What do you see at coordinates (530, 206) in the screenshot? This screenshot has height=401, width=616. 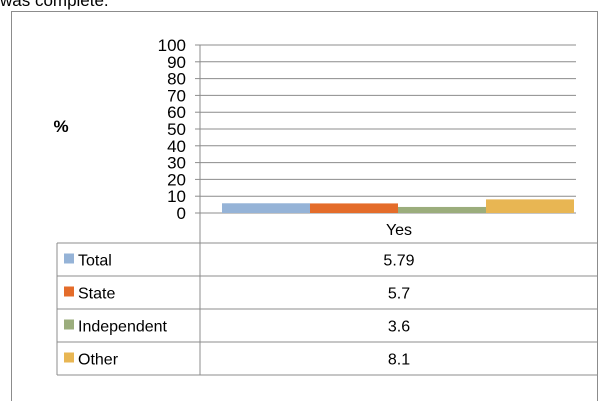 I see `bar-other` at bounding box center [530, 206].